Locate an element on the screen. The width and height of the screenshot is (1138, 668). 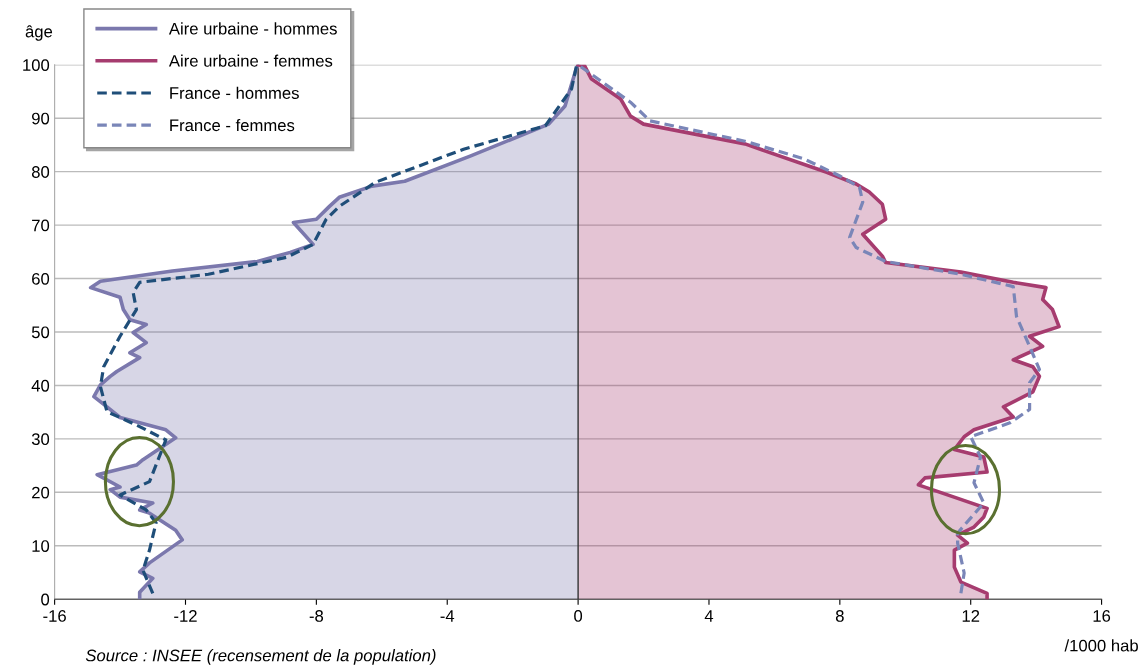
y-tick-label: 40 is located at coordinates (40, 385).